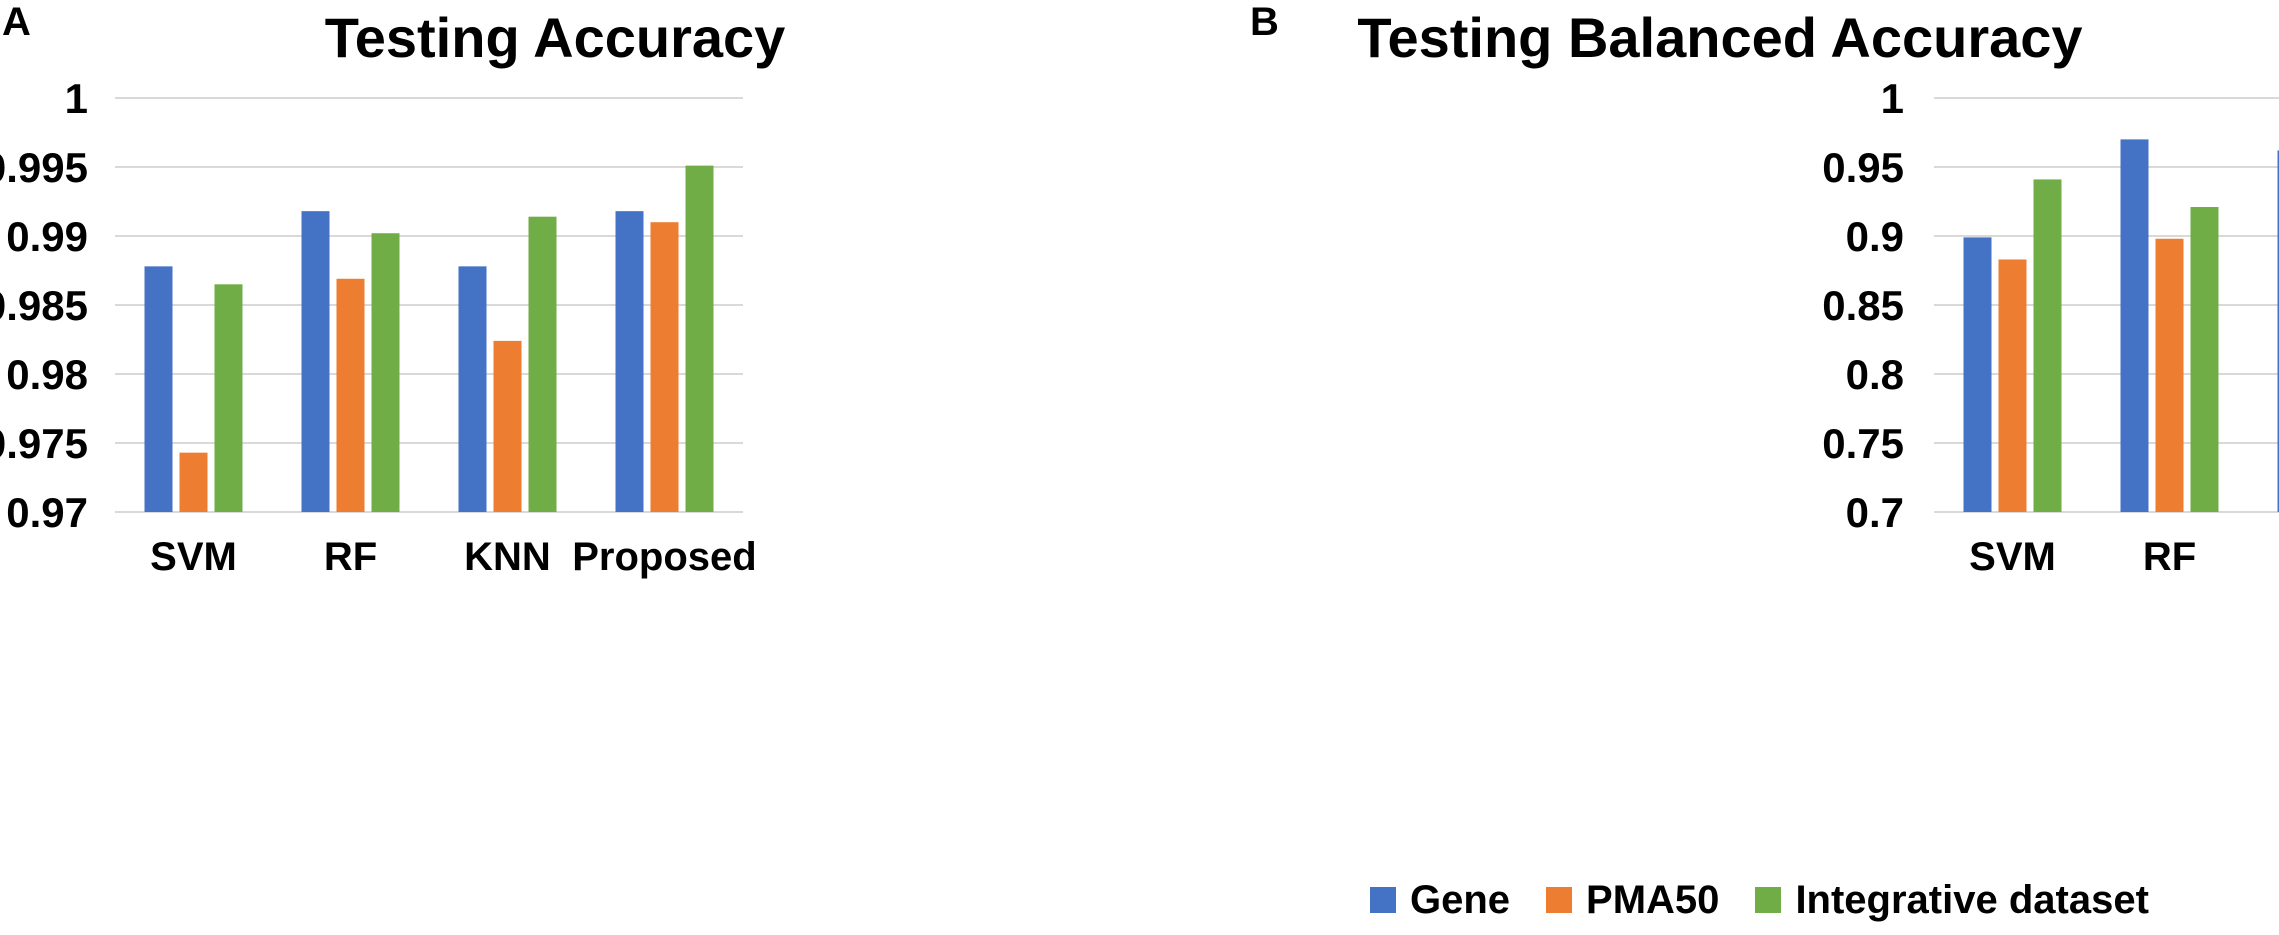 The height and width of the screenshot is (935, 2279). I want to click on chart-b-ytick-label: 0.75, so click(1863, 443).